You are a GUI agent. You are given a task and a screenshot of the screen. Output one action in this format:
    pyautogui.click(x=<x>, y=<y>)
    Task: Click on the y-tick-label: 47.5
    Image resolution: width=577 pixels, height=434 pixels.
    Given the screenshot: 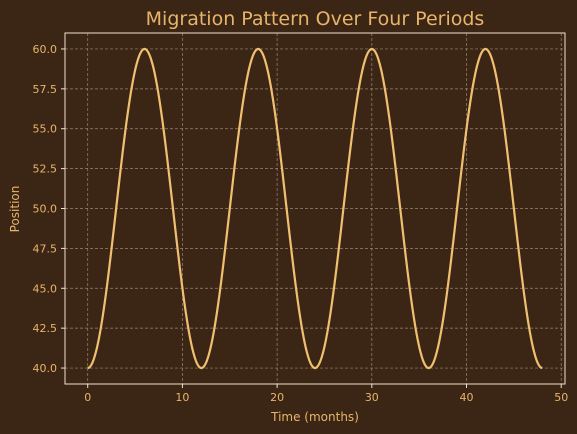 What is the action you would take?
    pyautogui.click(x=45, y=248)
    